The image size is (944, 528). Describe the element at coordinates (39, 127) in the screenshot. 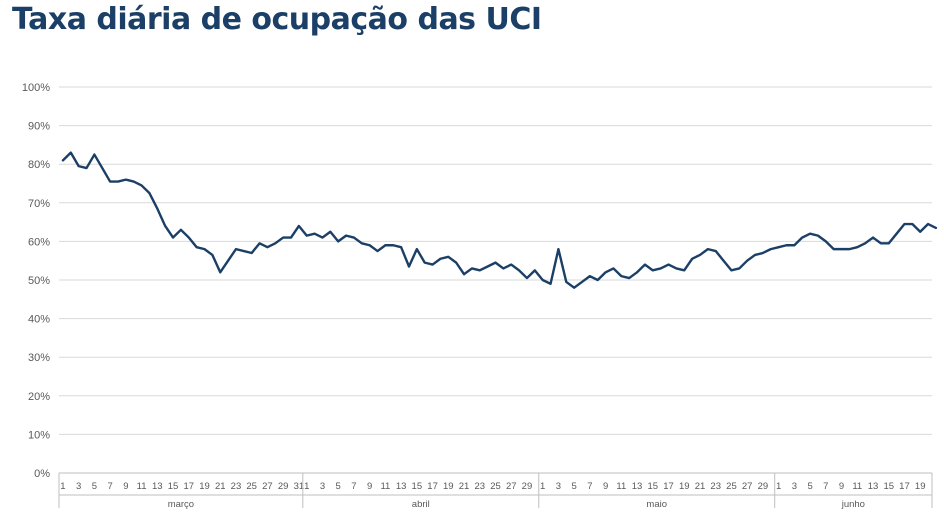

I see `y-tick-label: 90%` at that location.